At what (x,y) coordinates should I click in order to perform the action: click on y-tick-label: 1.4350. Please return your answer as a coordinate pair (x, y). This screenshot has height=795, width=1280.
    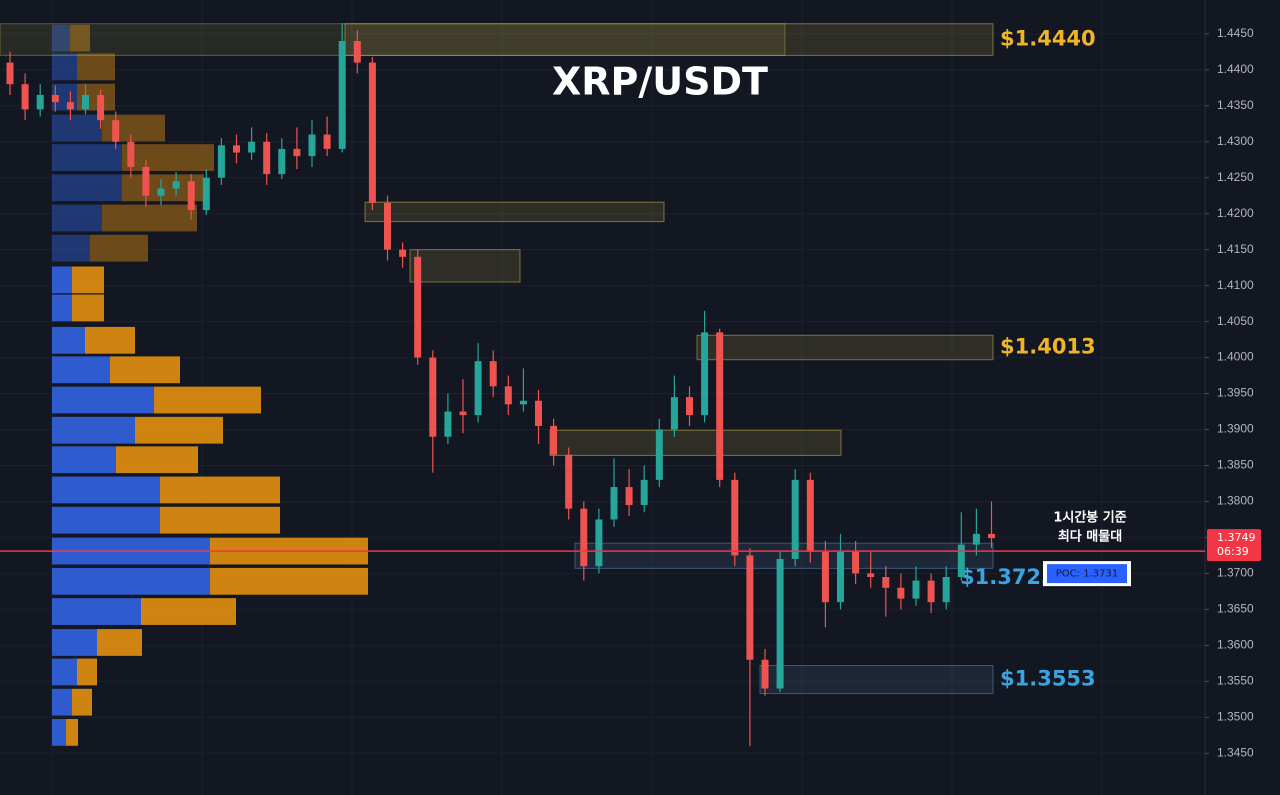
    Looking at the image, I should click on (1235, 105).